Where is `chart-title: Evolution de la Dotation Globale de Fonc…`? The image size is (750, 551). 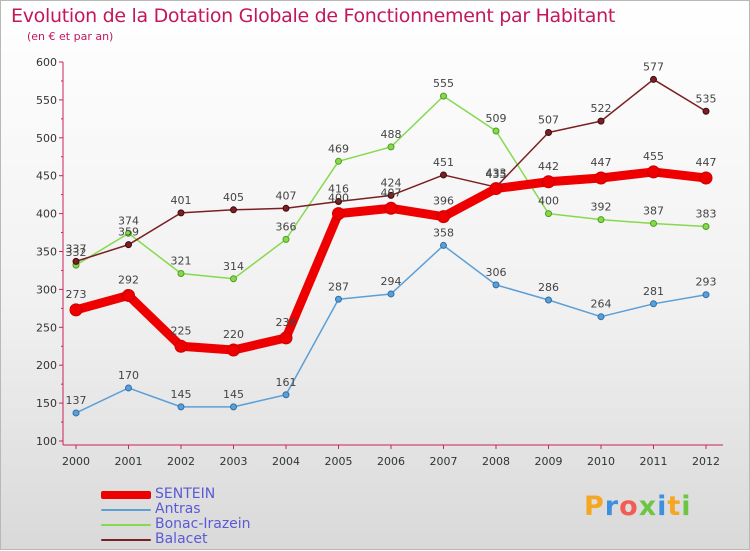 chart-title: Evolution de la Dotation Globale de Fonc… is located at coordinates (313, 16).